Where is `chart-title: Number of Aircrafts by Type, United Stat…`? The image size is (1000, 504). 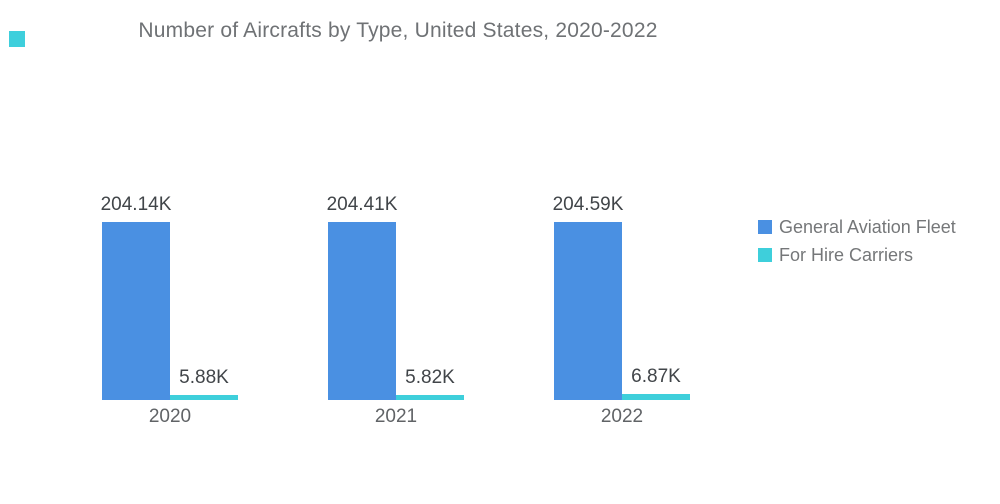
chart-title: Number of Aircrafts by Type, United Stat… is located at coordinates (398, 30).